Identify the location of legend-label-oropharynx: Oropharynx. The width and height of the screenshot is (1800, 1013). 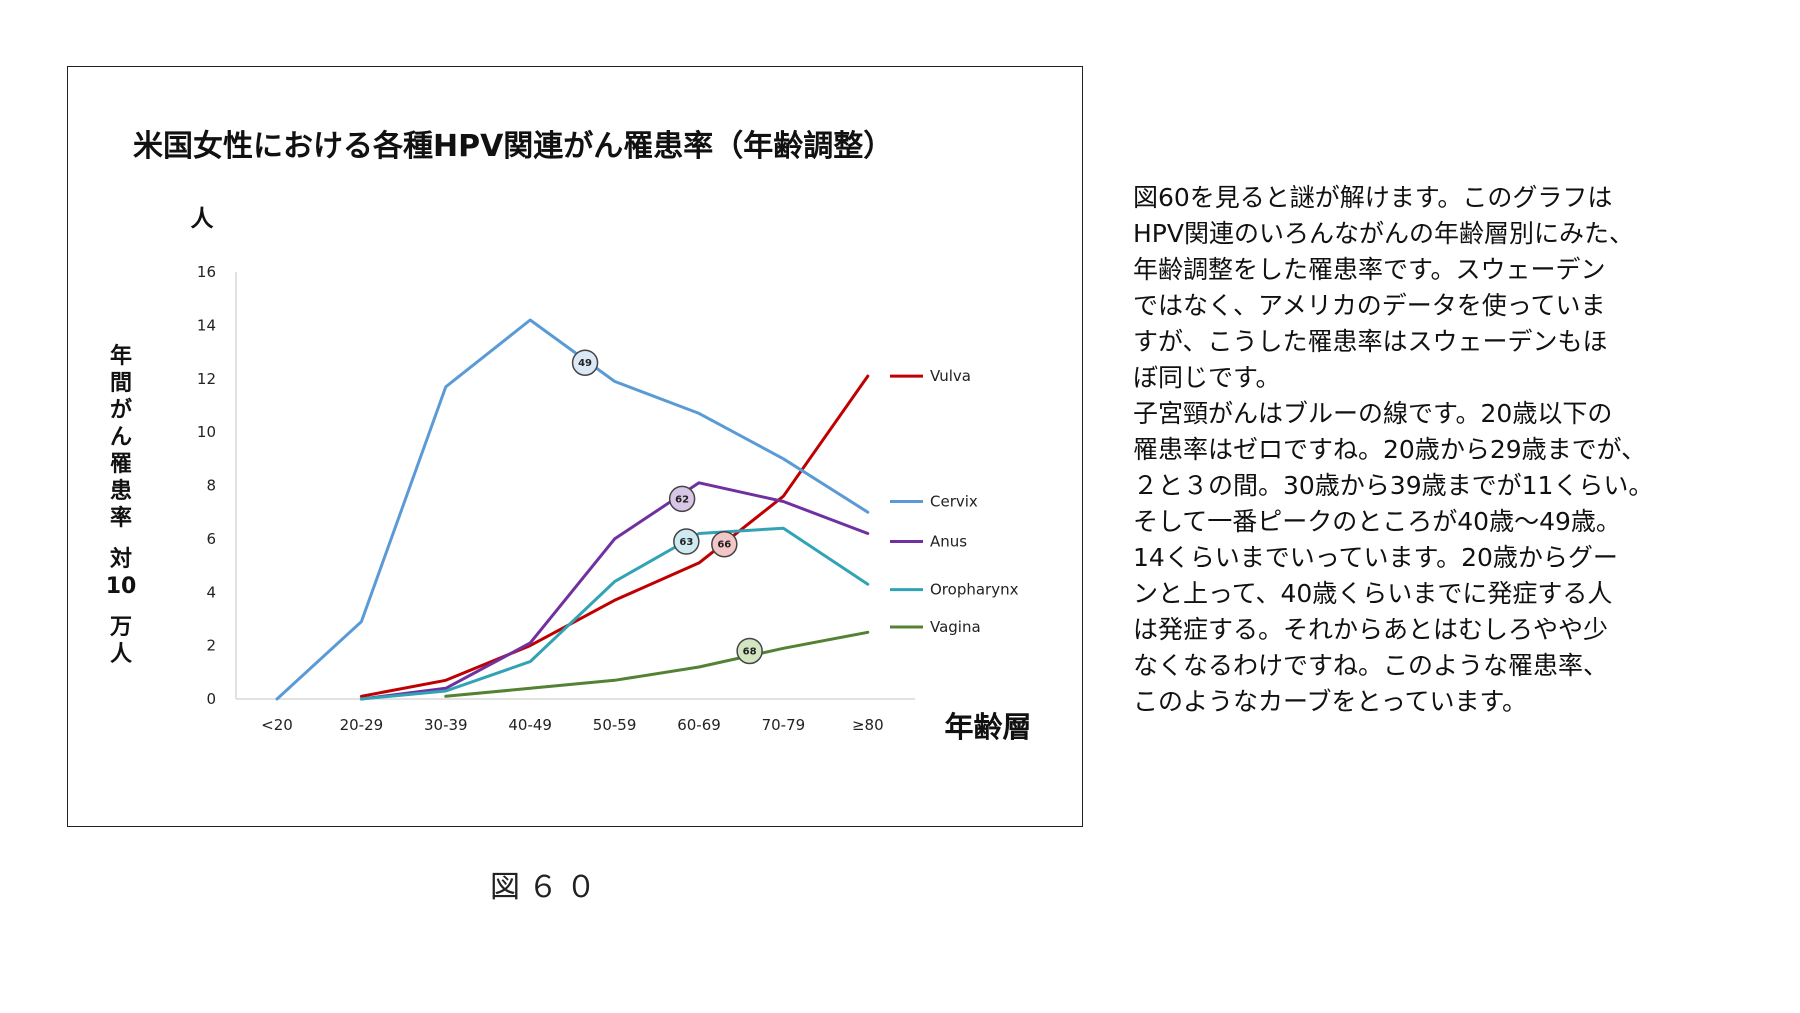
(974, 590).